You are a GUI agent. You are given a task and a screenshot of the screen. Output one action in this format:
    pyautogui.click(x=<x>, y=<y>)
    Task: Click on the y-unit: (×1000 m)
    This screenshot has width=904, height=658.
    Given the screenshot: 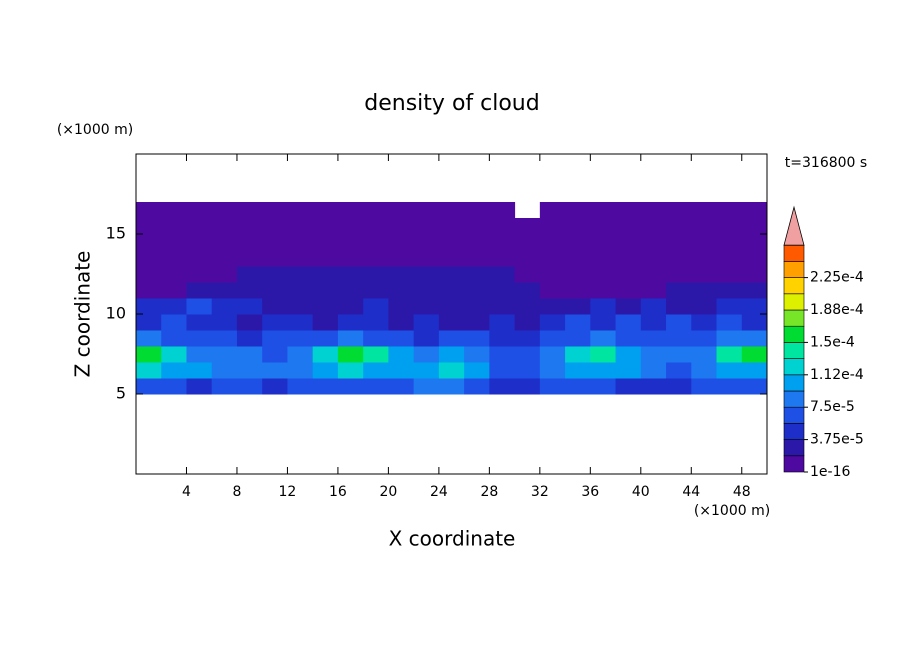 What is the action you would take?
    pyautogui.click(x=95, y=130)
    